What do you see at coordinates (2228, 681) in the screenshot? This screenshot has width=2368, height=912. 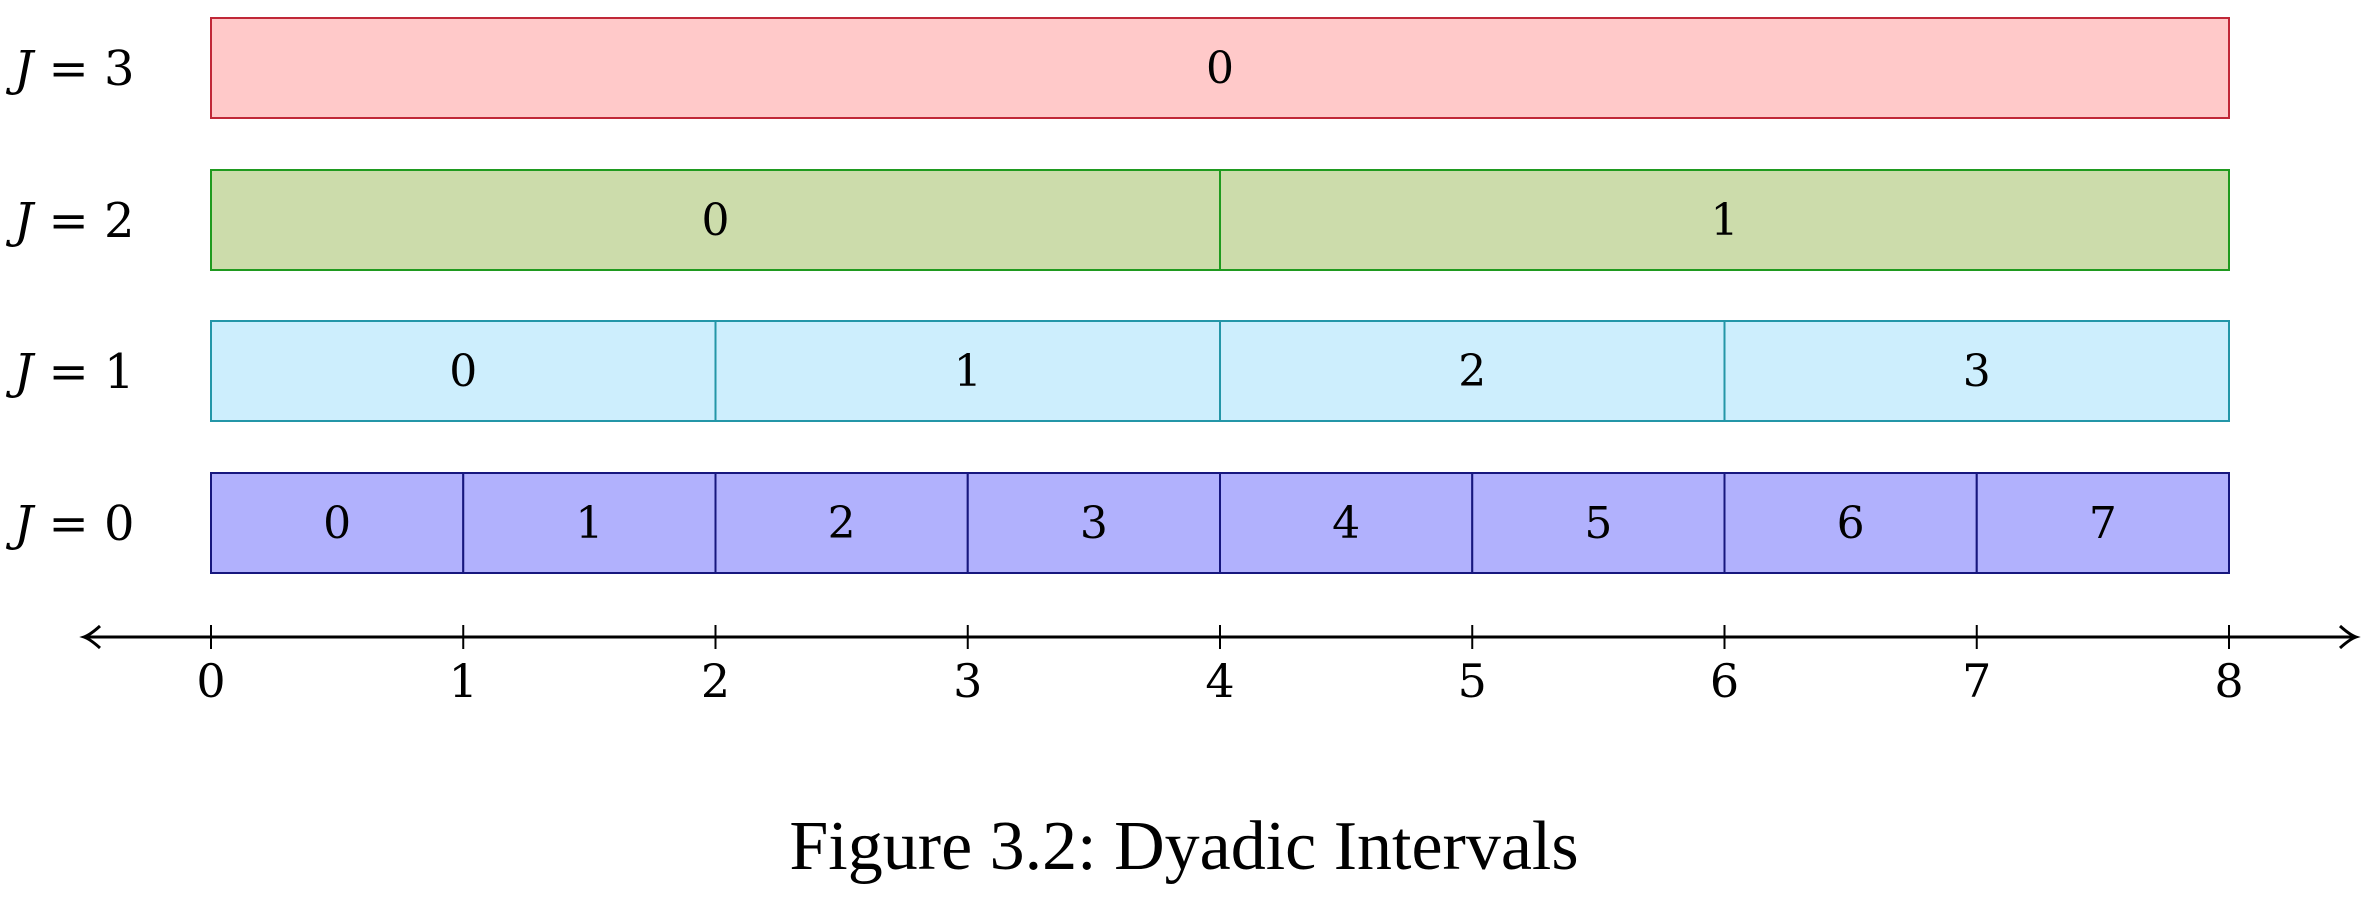 I see `axis-tick-label: 8` at bounding box center [2228, 681].